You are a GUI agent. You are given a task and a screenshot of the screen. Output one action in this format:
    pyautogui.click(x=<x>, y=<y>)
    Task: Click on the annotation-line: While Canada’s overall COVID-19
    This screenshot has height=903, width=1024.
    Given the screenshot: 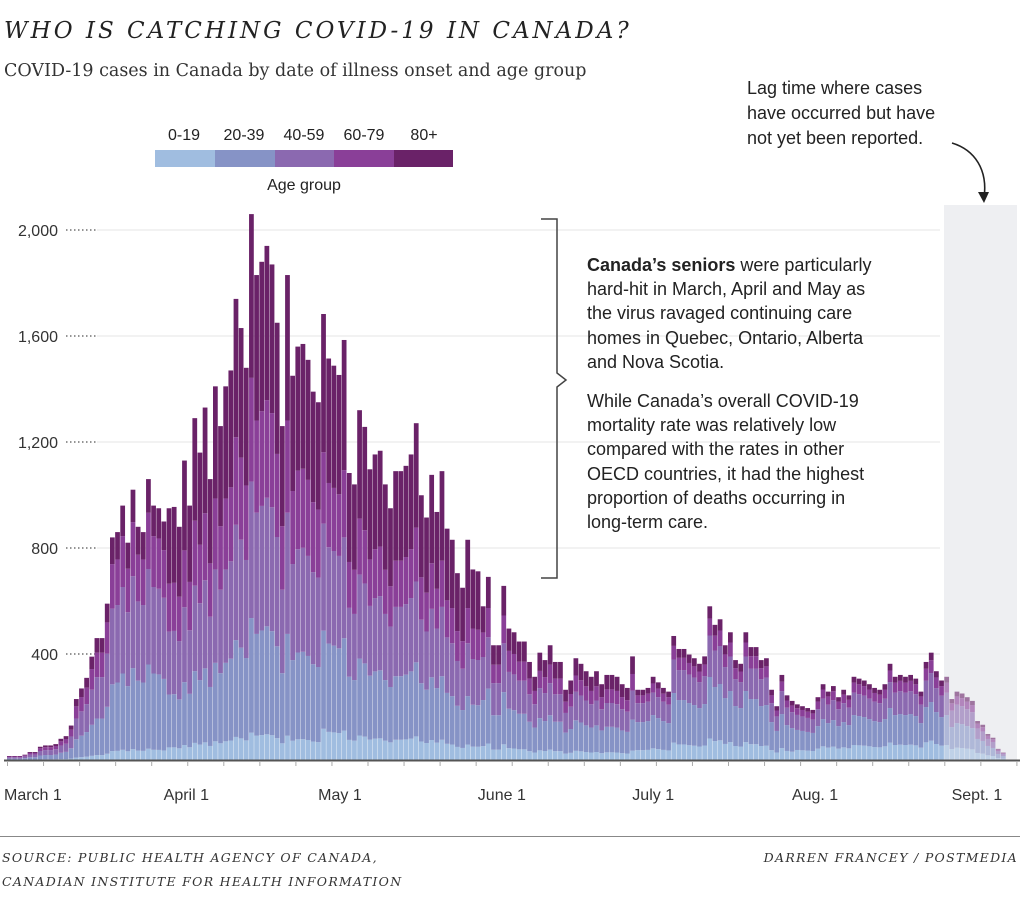 What is the action you would take?
    pyautogui.click(x=723, y=401)
    